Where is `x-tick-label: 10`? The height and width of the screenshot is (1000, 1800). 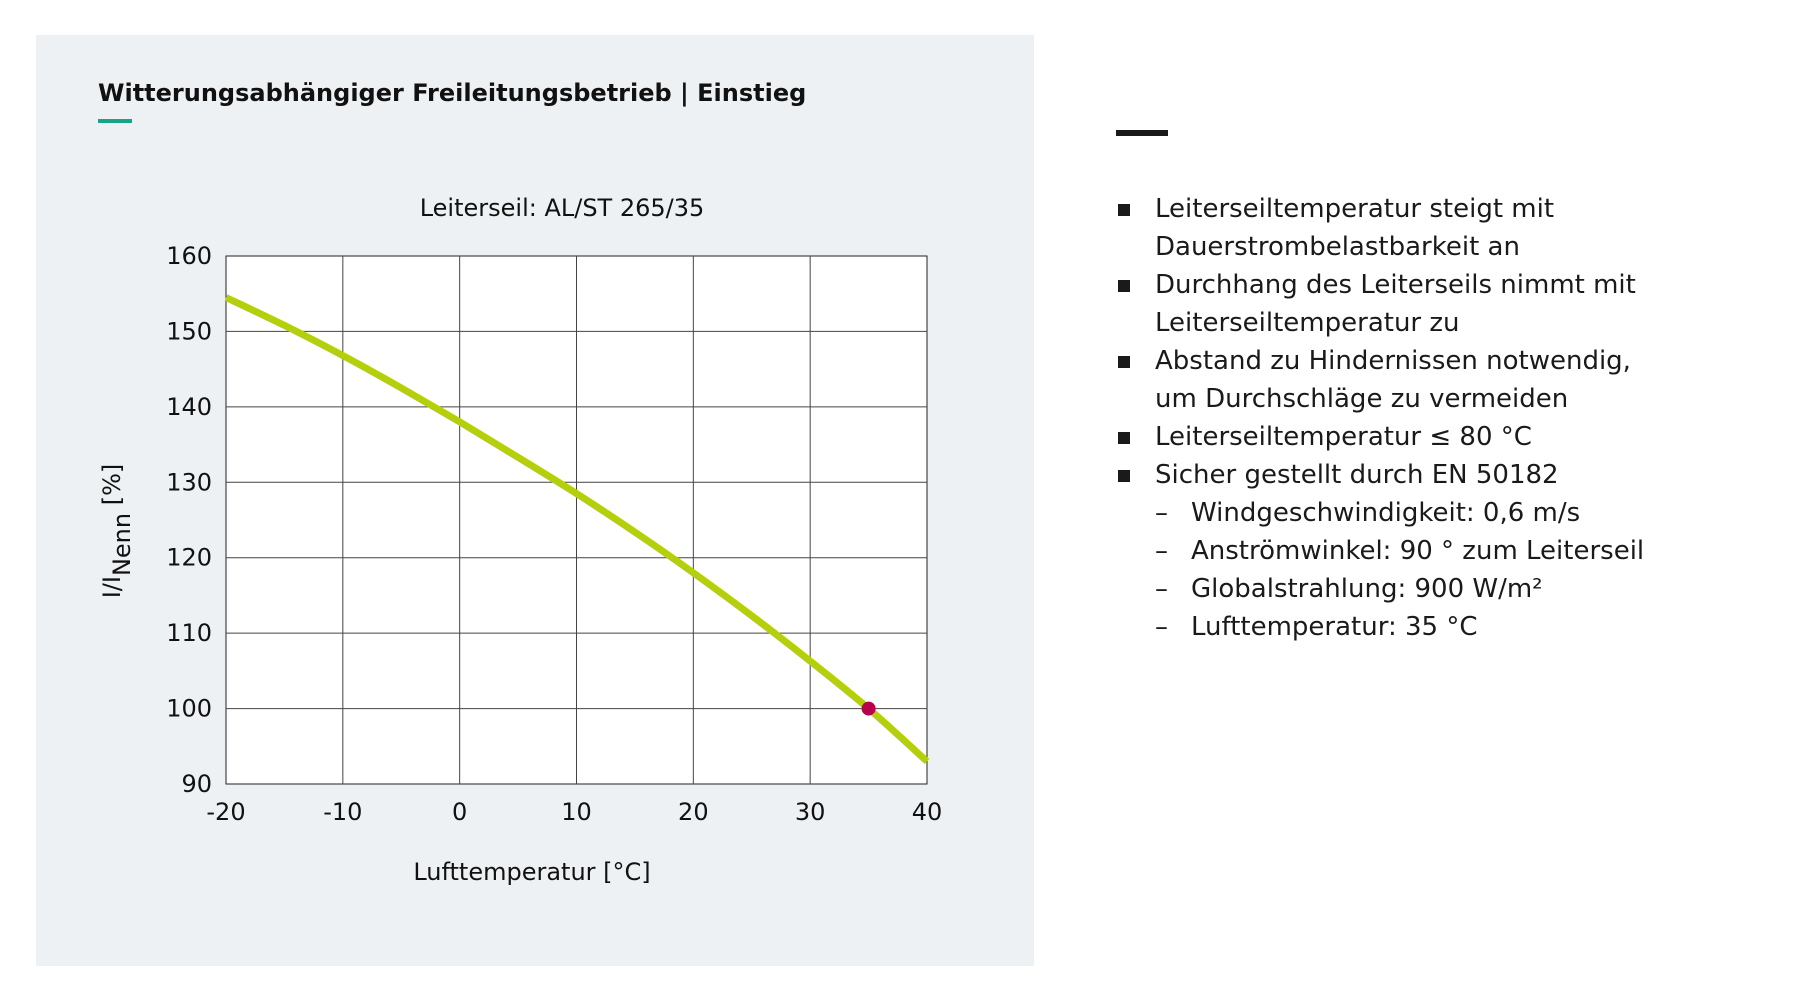 x-tick-label: 10 is located at coordinates (576, 812).